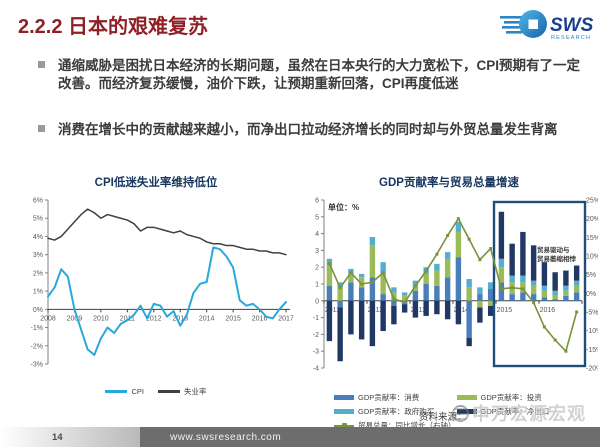 This screenshot has height=447, width=600. Describe the element at coordinates (592, 369) in the screenshot. I see `svg-text: -20%` at that location.